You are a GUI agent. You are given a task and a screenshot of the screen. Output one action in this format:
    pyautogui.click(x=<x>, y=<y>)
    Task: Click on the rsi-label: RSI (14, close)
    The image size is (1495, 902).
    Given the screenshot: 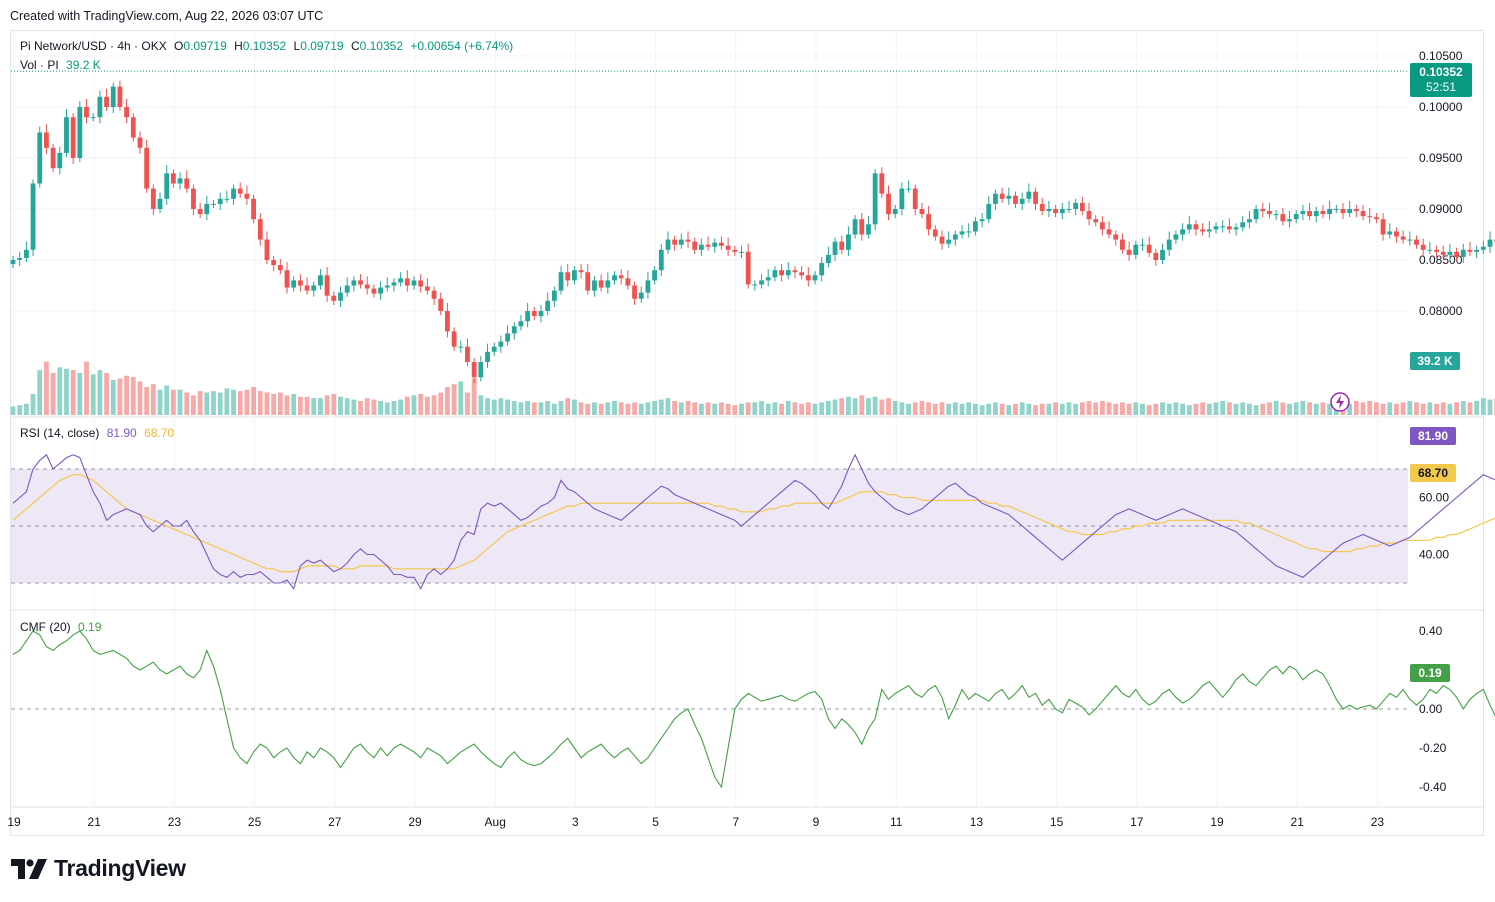 What is the action you would take?
    pyautogui.click(x=60, y=433)
    